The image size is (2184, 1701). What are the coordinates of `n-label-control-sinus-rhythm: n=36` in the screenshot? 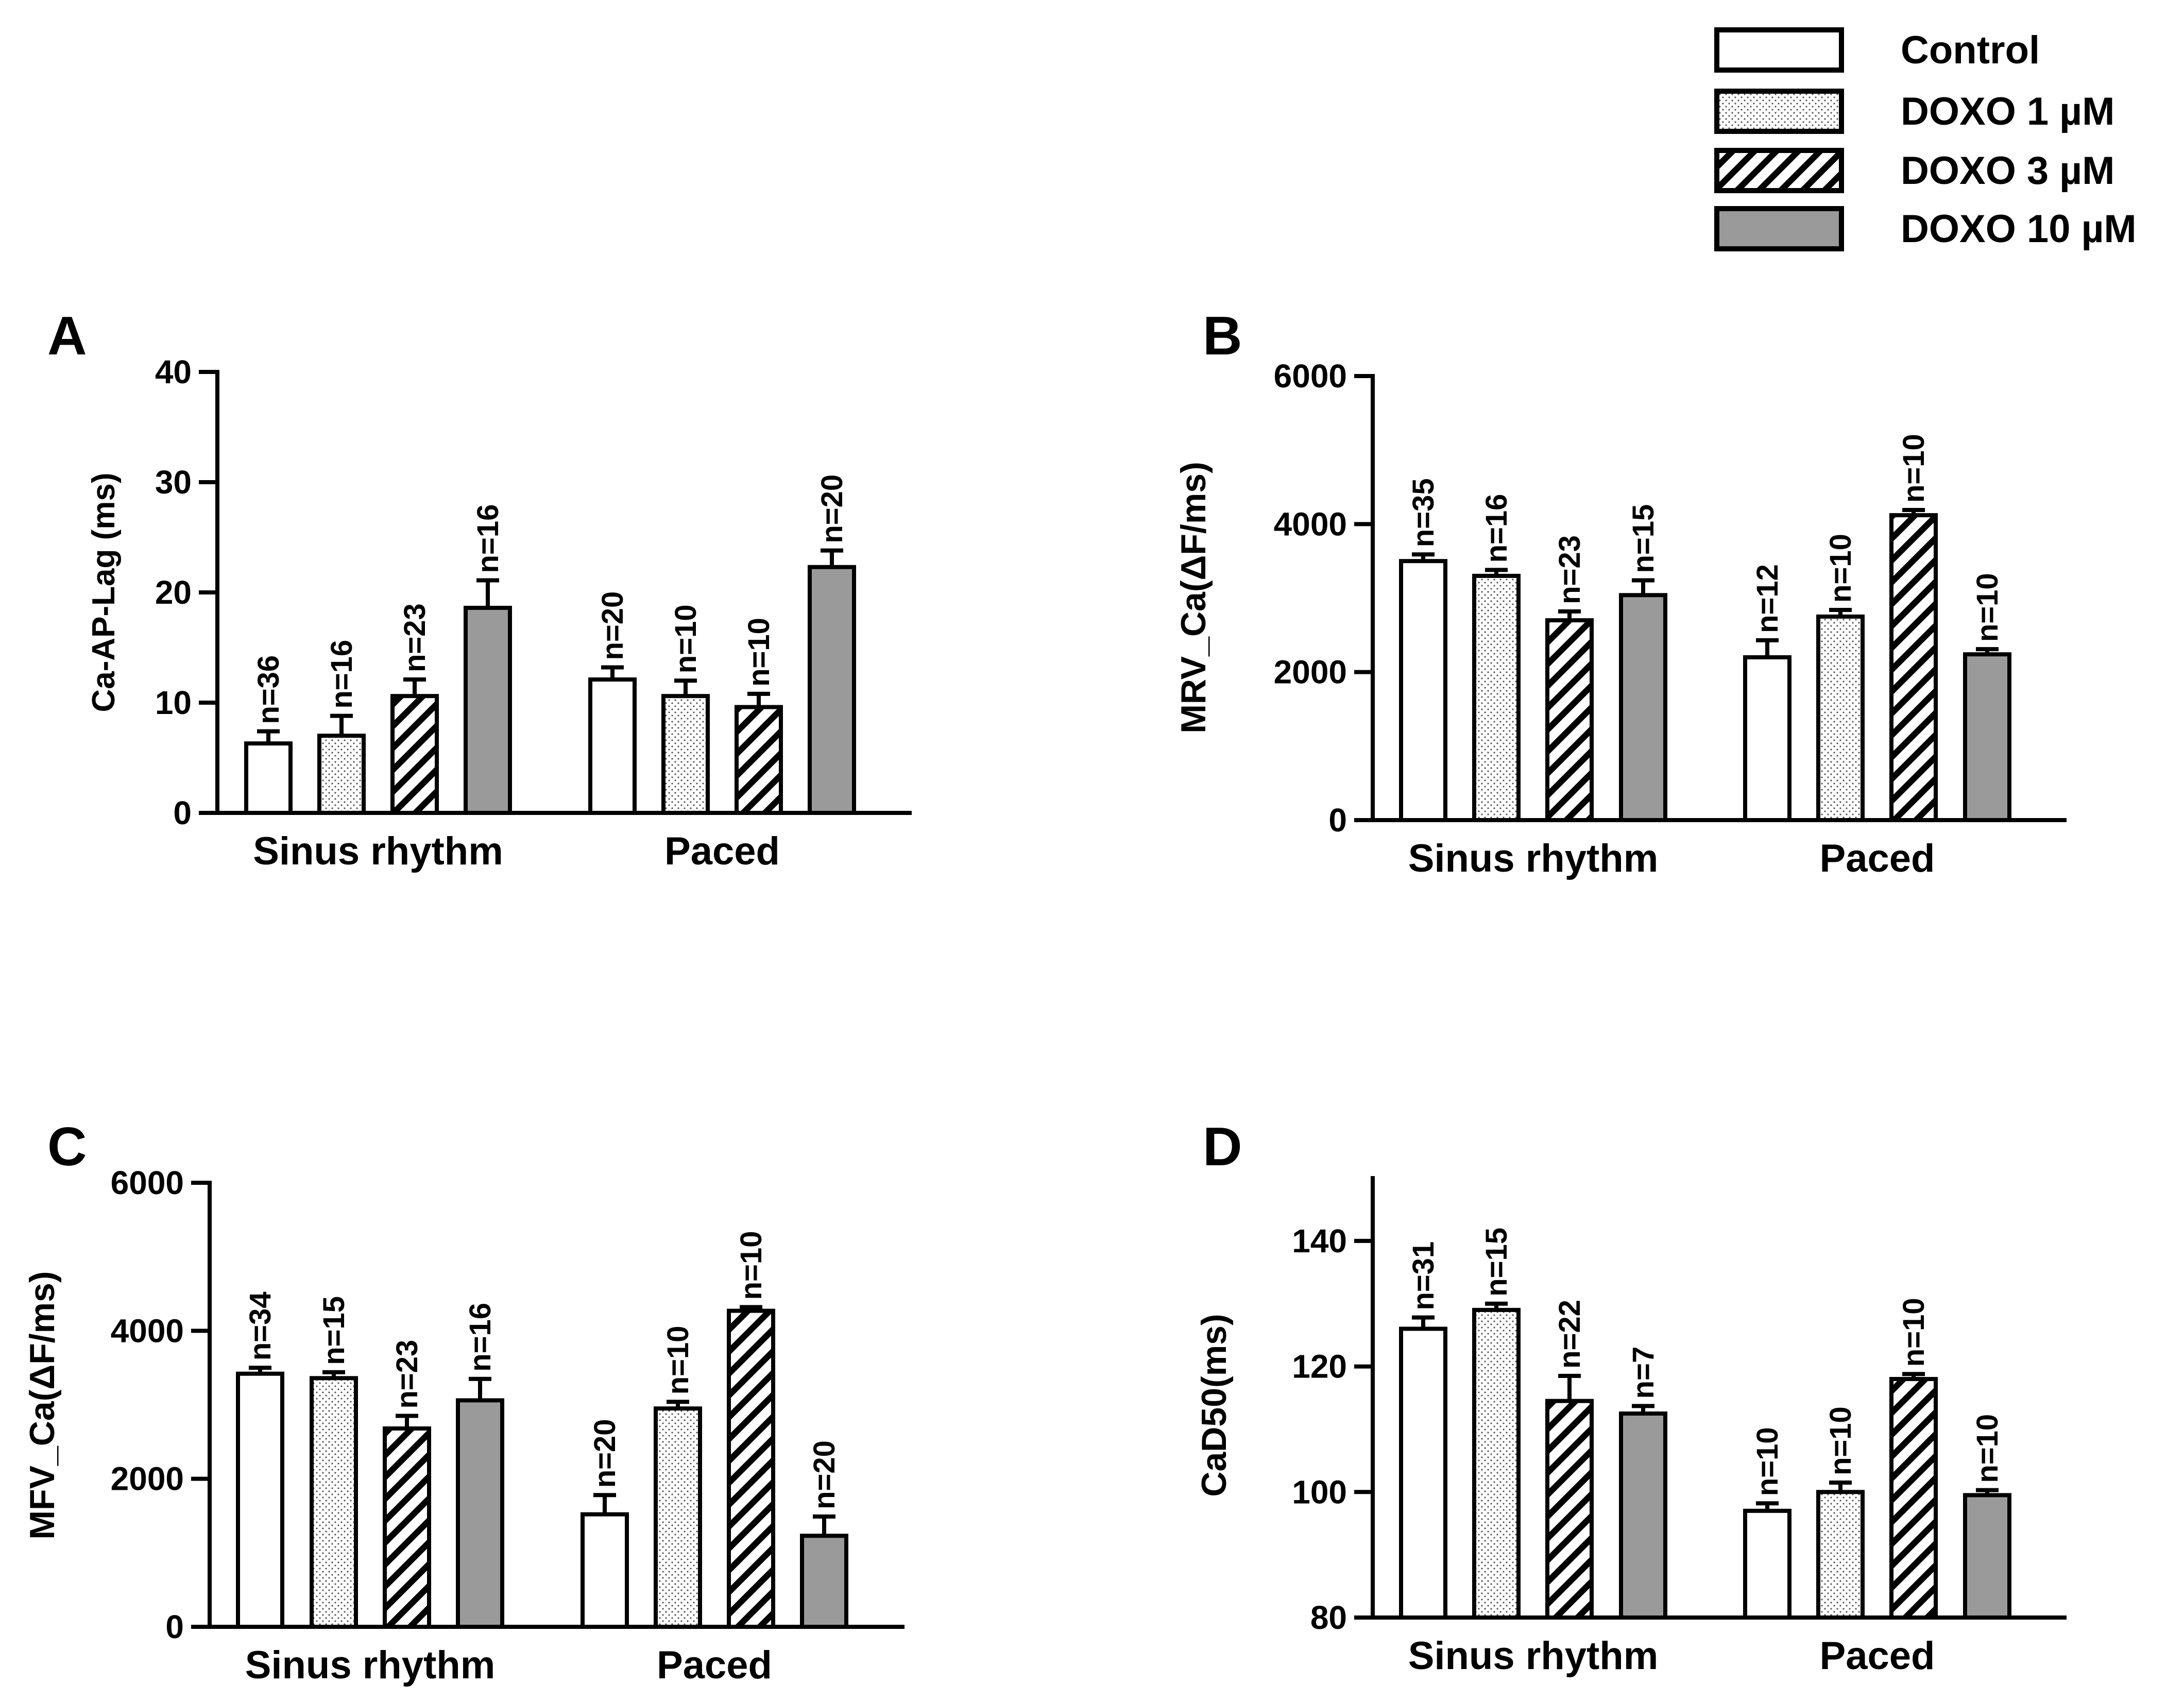 It's located at (268, 689).